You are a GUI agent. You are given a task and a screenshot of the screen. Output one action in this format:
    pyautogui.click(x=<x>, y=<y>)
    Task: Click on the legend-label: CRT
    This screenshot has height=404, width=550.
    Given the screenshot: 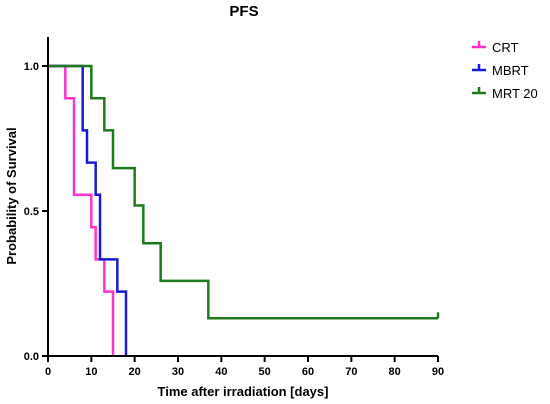 What is the action you would take?
    pyautogui.click(x=505, y=47)
    